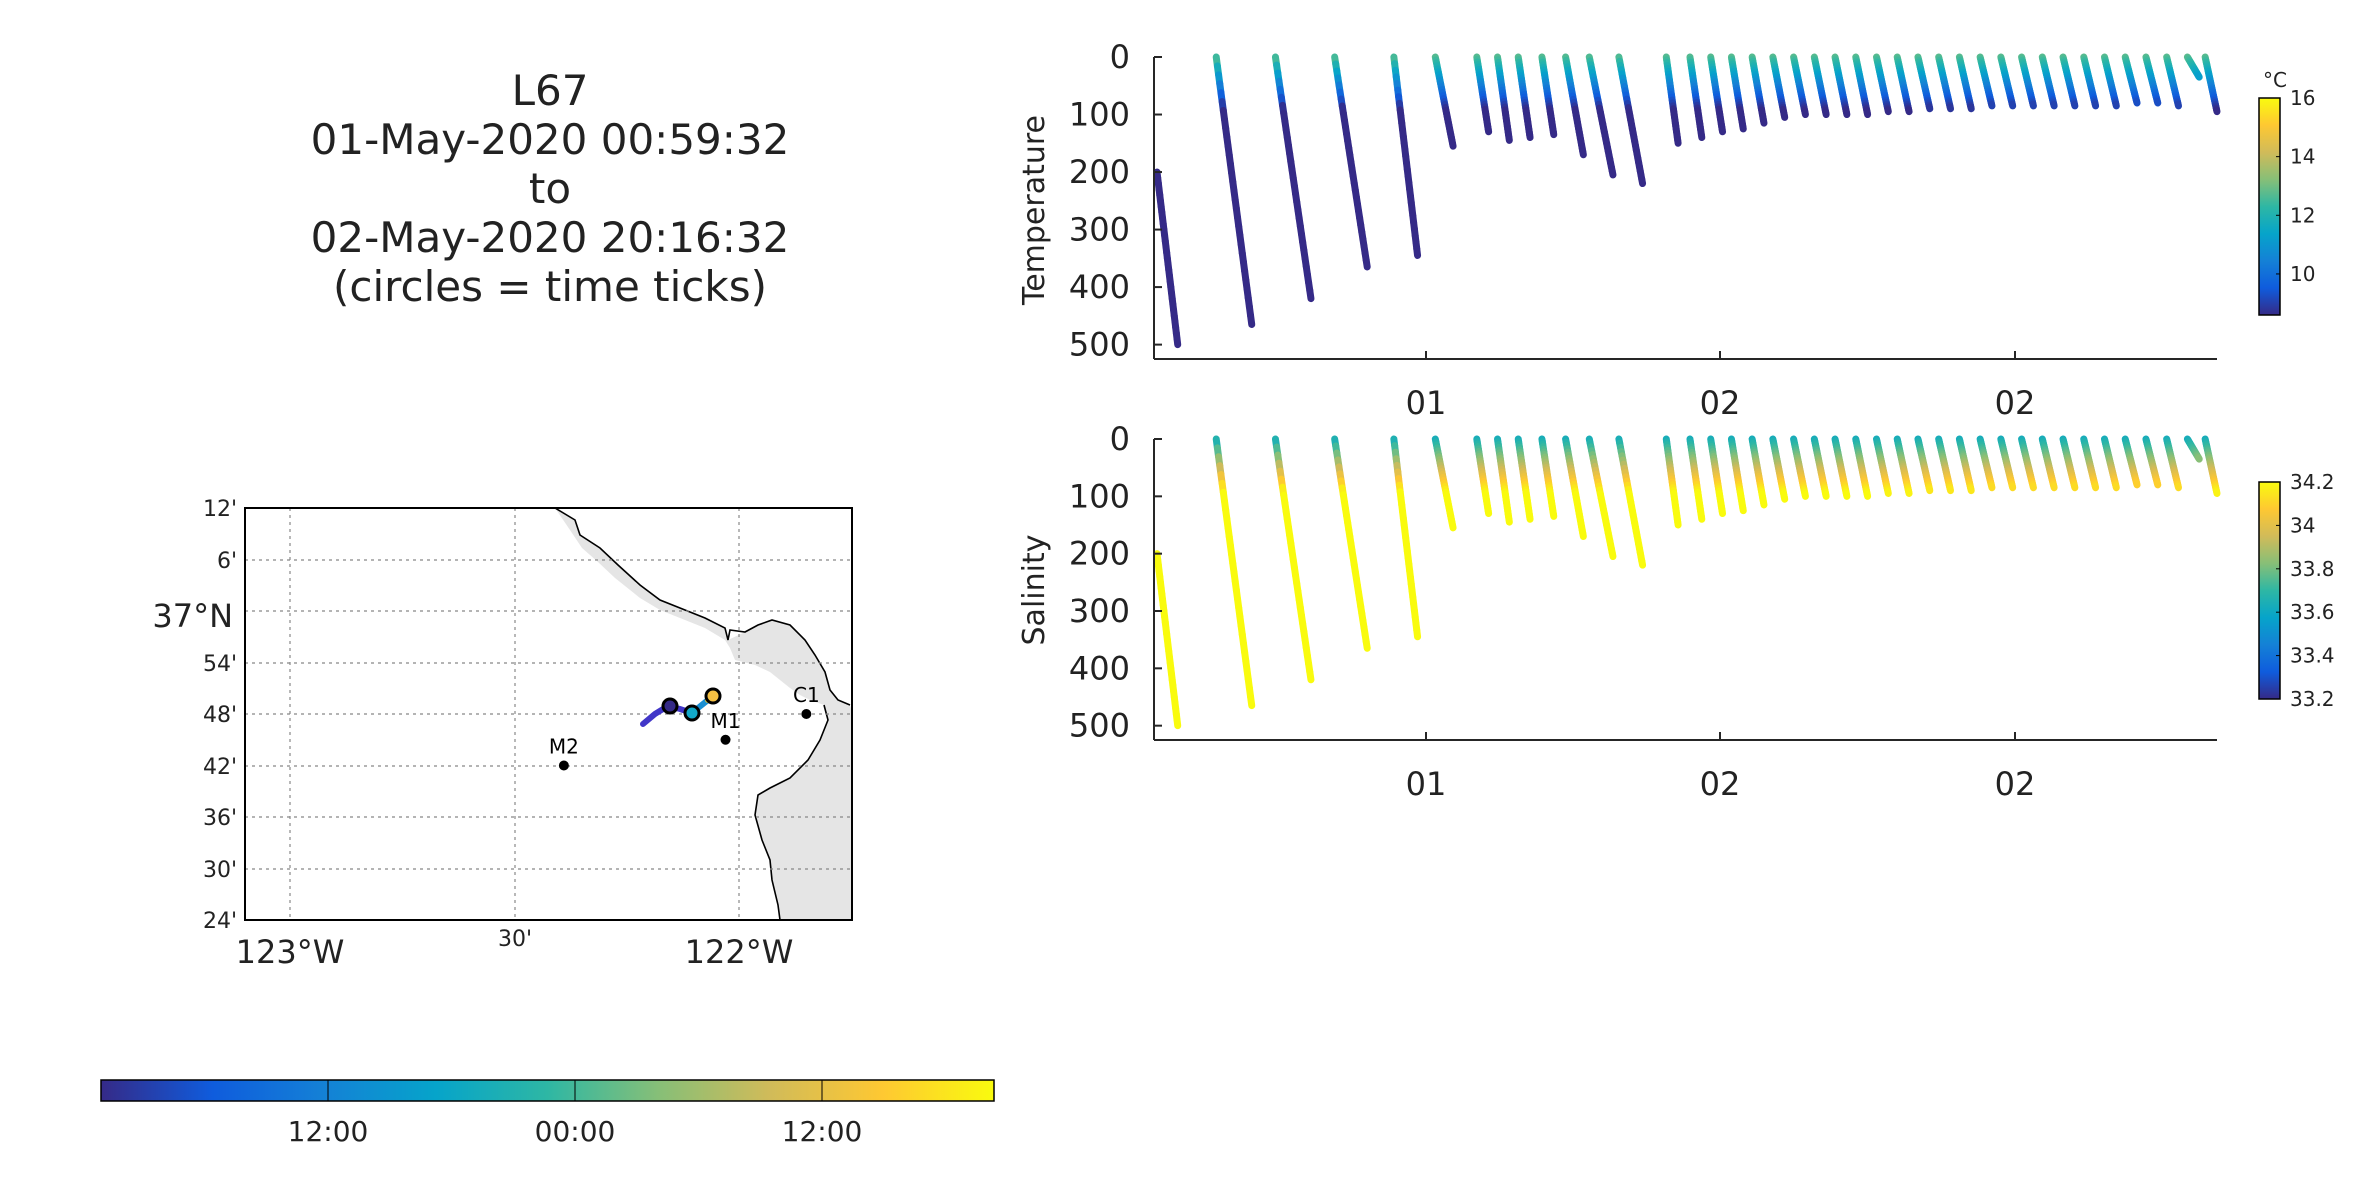  What do you see at coordinates (726, 721) in the screenshot?
I see `station-label-m1: M1` at bounding box center [726, 721].